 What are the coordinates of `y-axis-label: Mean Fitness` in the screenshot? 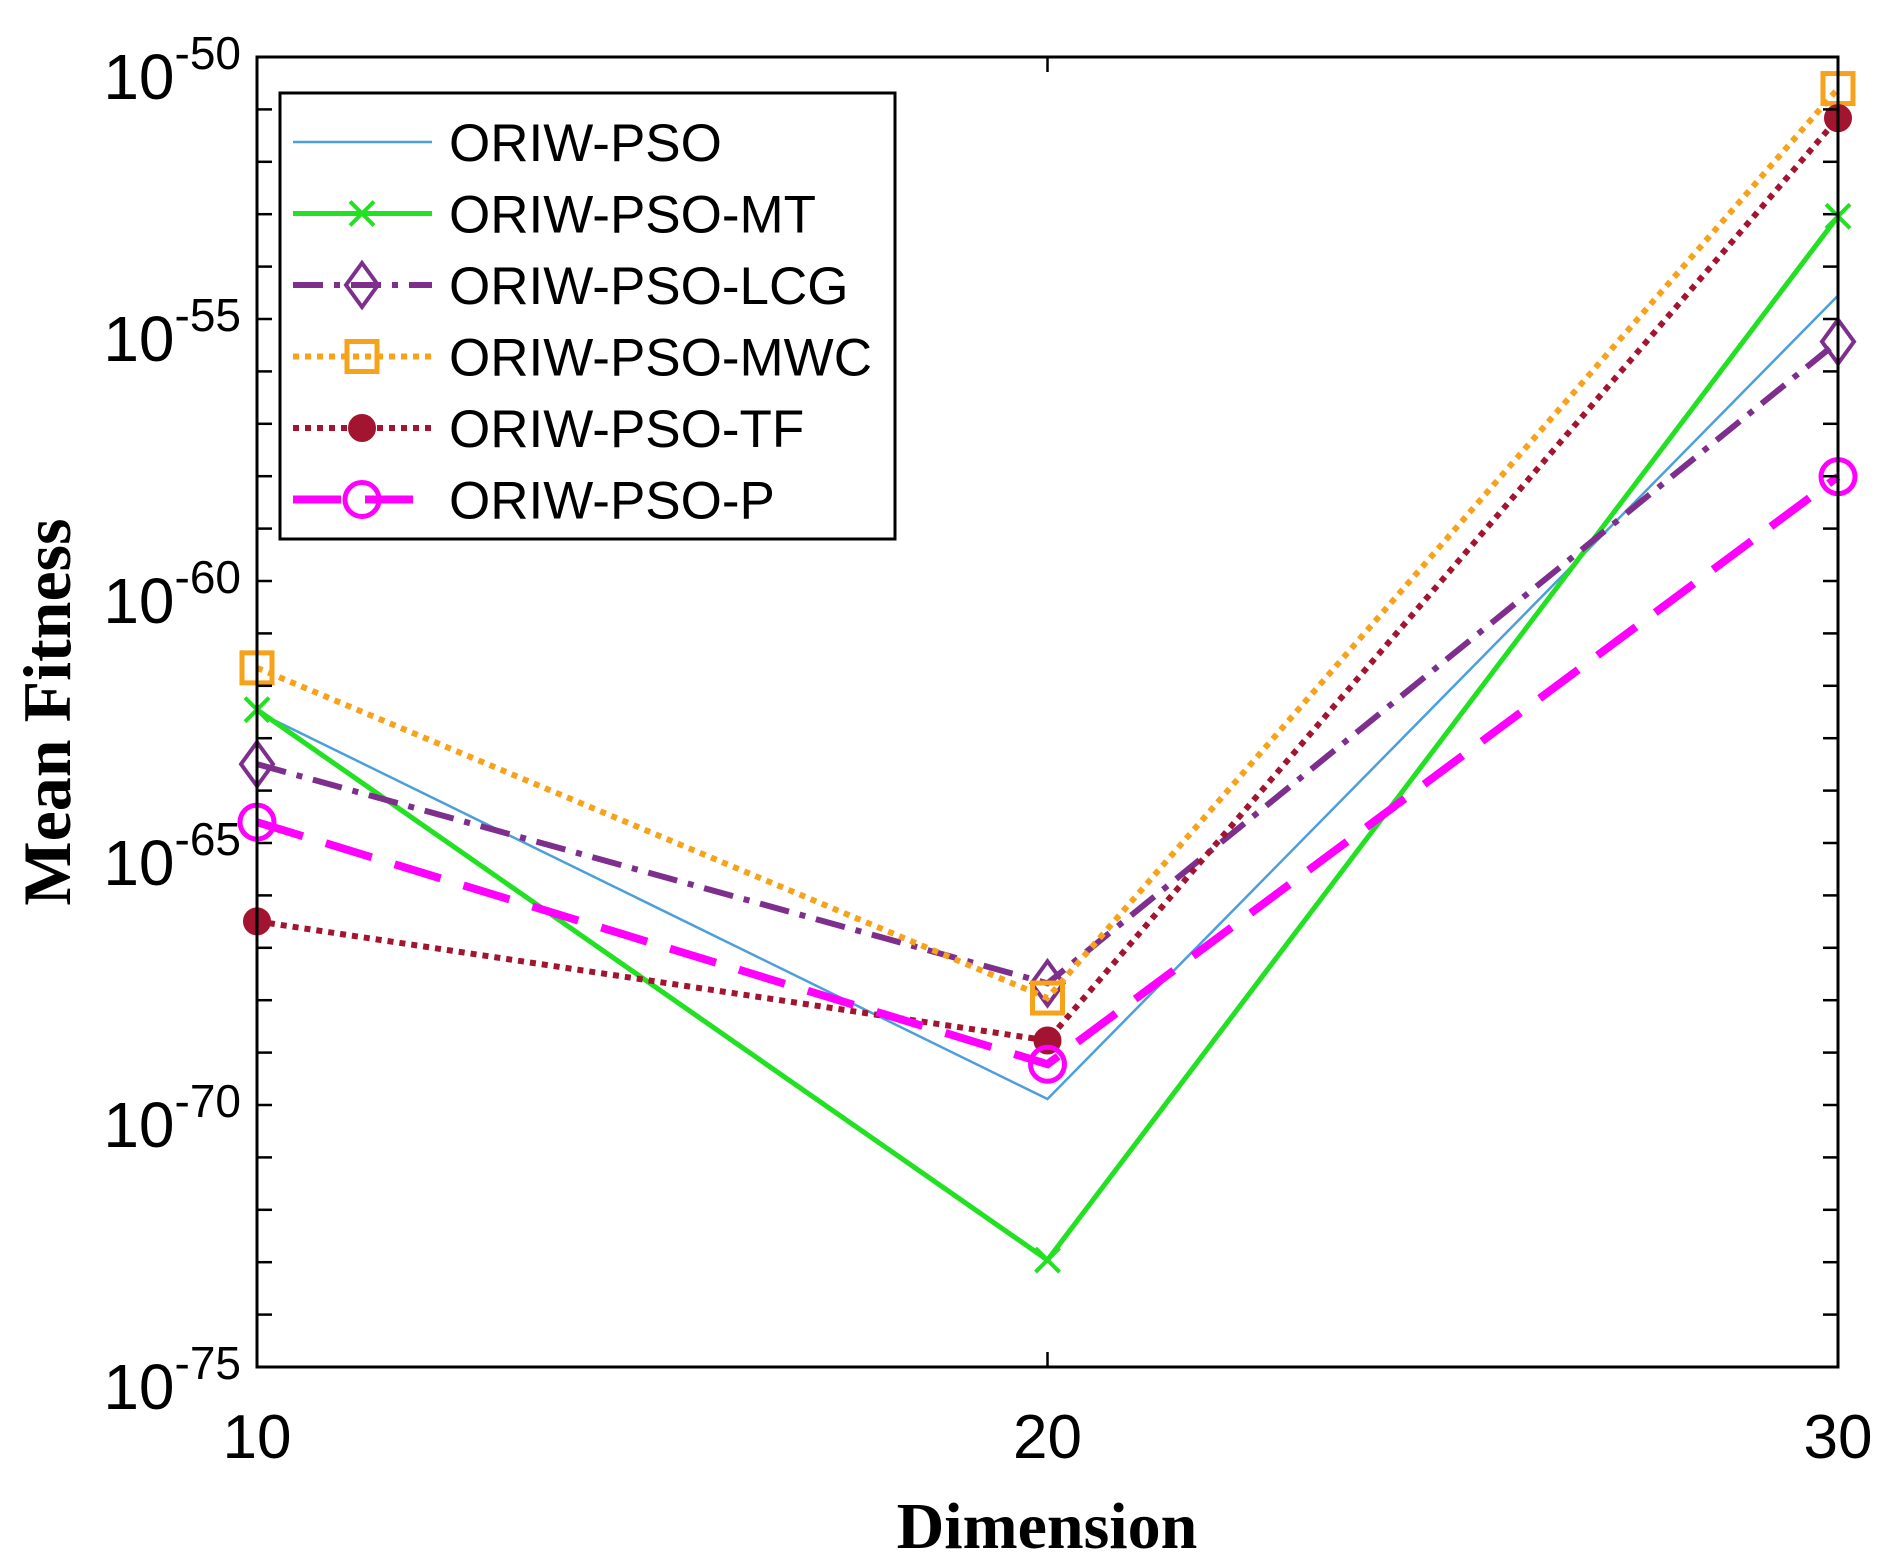 It's located at (47, 711).